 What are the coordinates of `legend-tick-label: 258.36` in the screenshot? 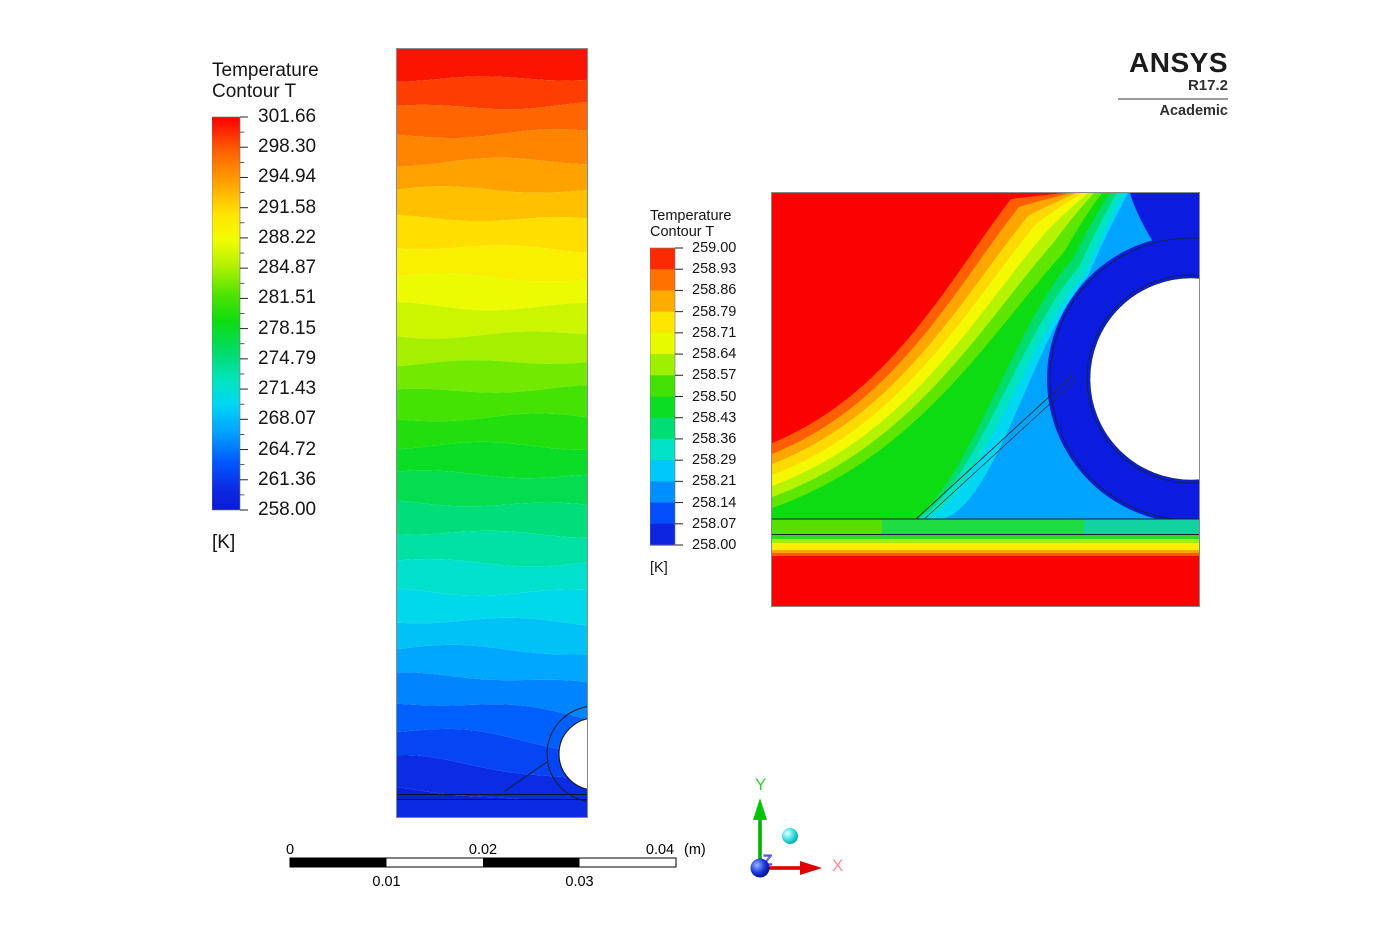 It's located at (714, 438).